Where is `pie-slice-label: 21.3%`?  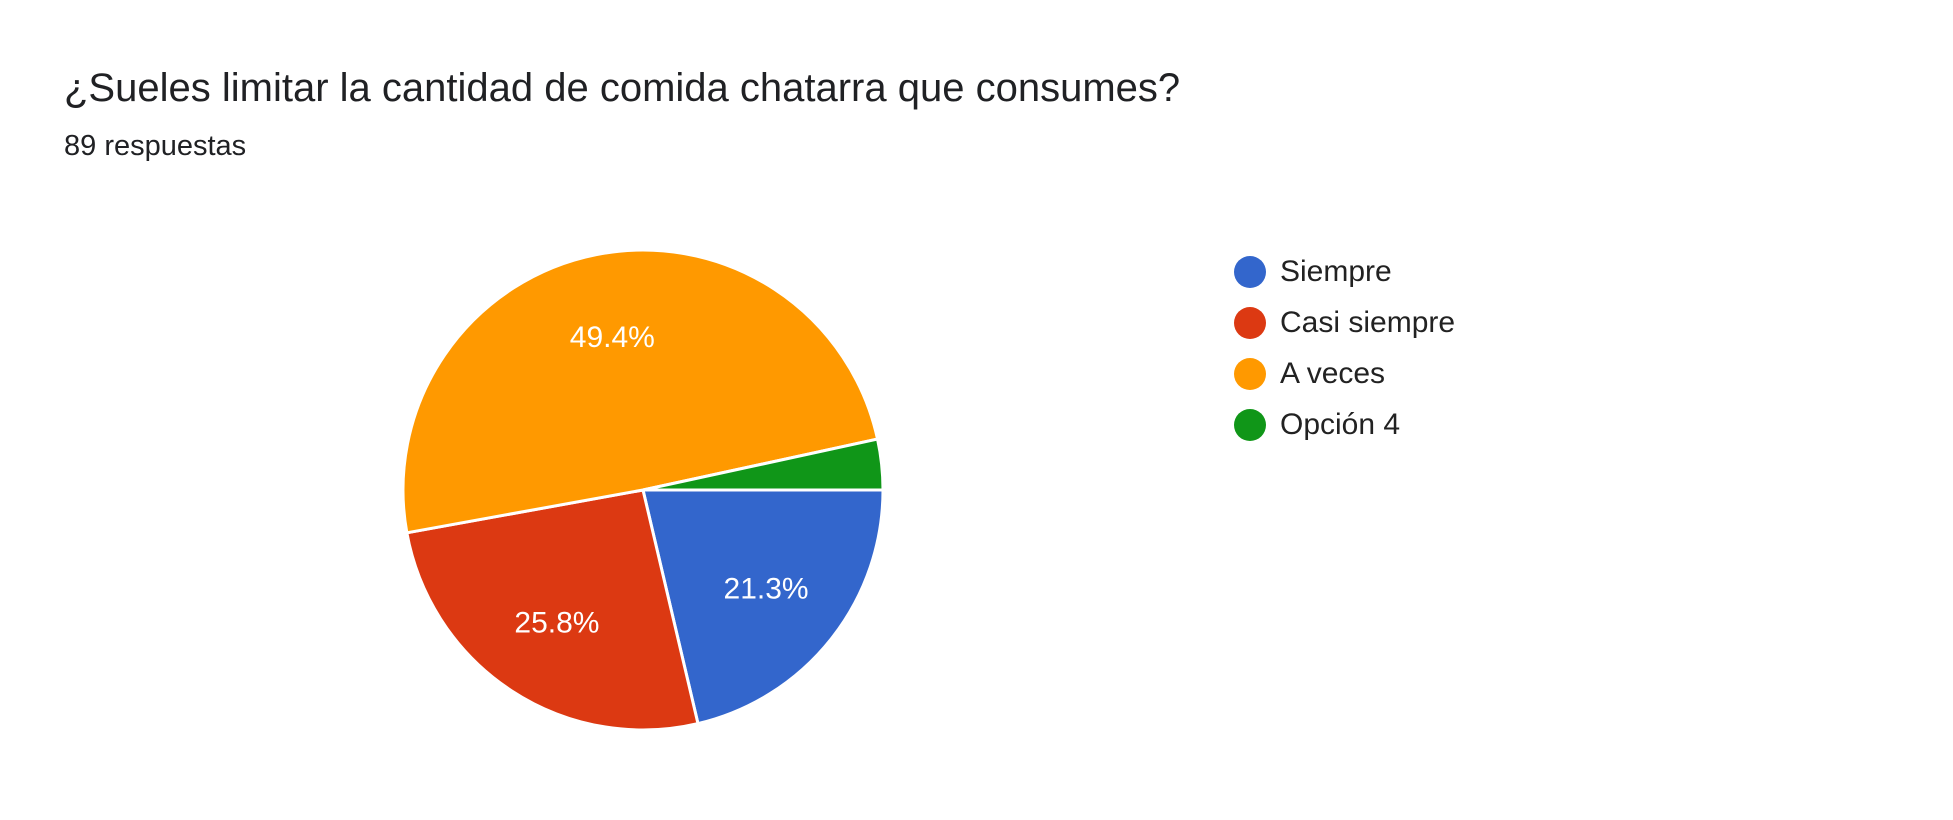 pie-slice-label: 21.3% is located at coordinates (766, 588).